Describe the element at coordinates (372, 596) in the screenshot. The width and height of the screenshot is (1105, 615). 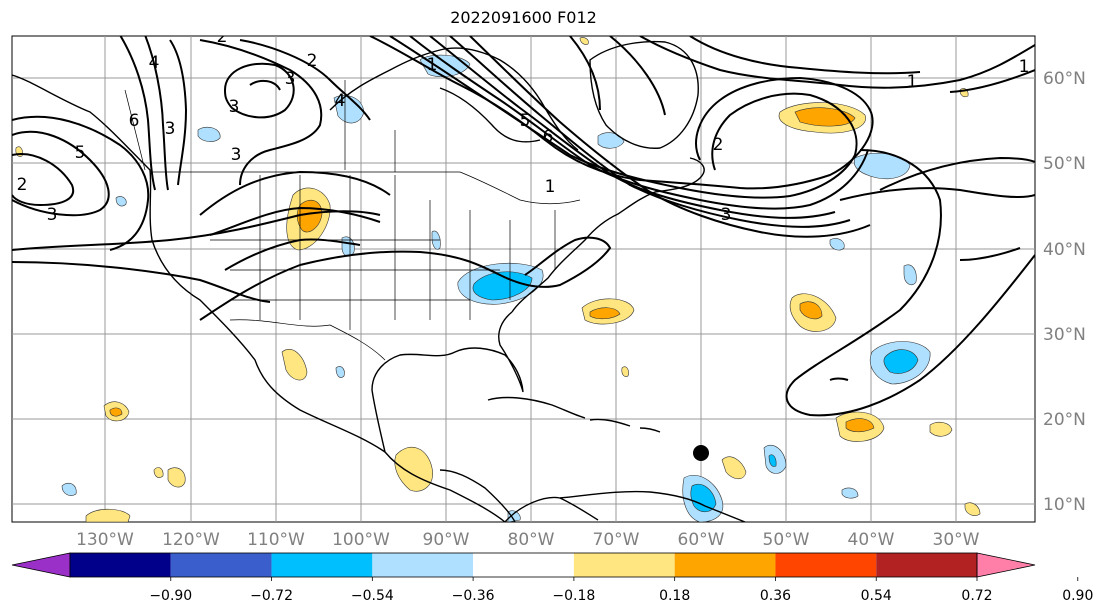
I see `colorbar-tick-label: −0.54` at that location.